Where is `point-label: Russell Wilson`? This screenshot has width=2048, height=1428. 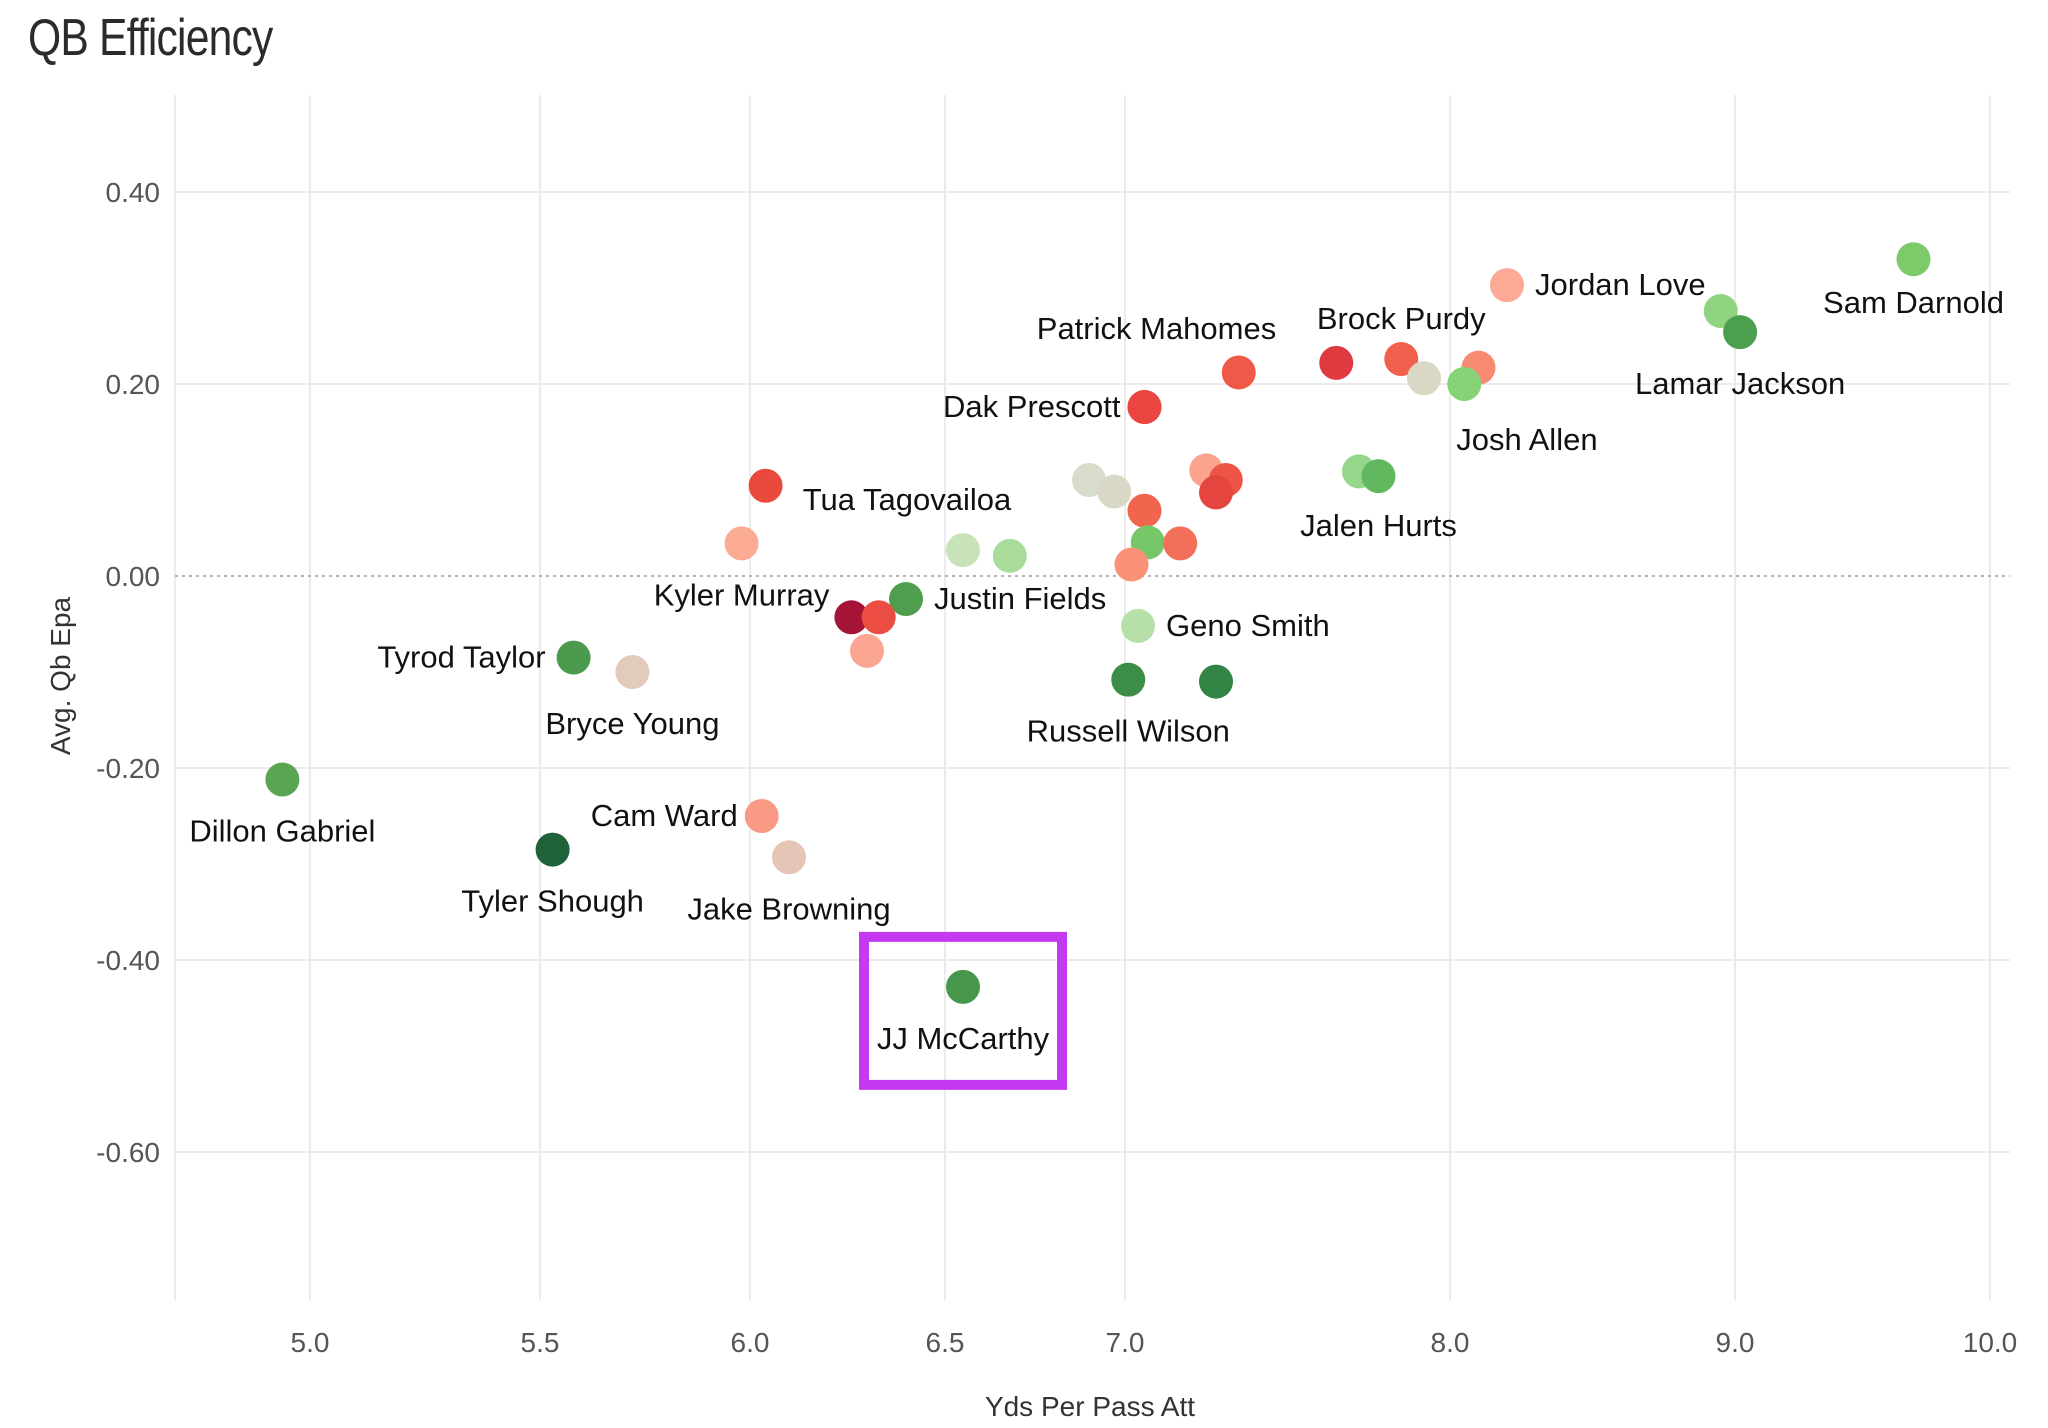
point-label: Russell Wilson is located at coordinates (1128, 731).